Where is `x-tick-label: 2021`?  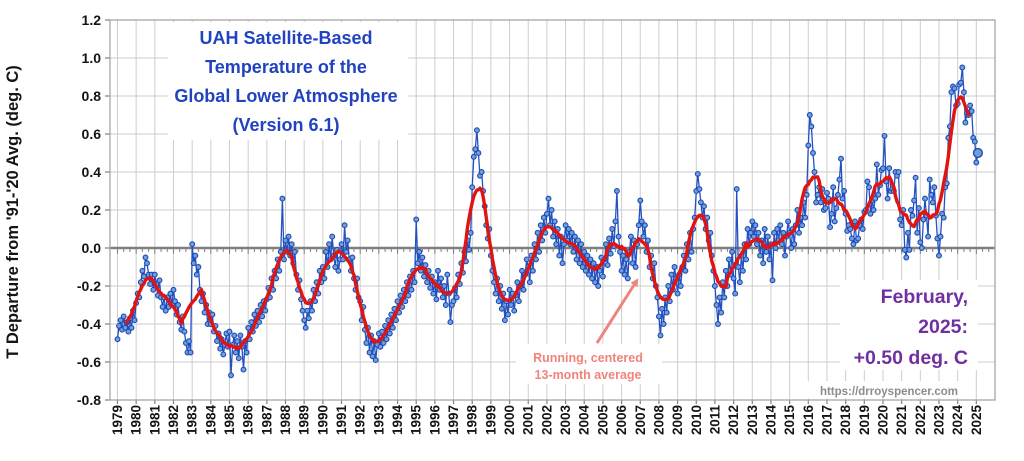 x-tick-label: 2021 is located at coordinates (901, 420).